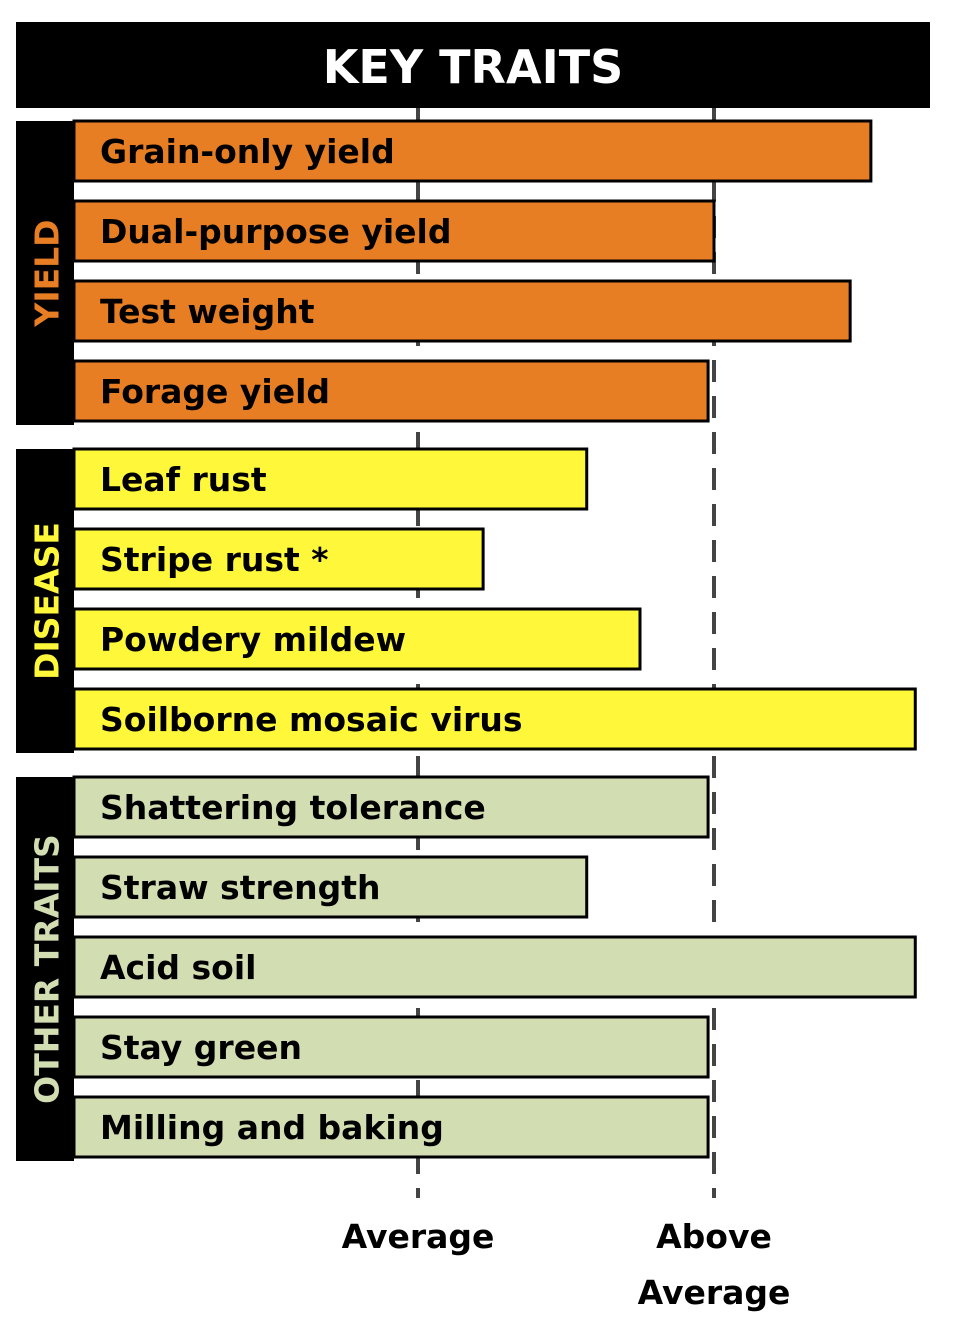  I want to click on bar-label: Straw strength, so click(240, 887).